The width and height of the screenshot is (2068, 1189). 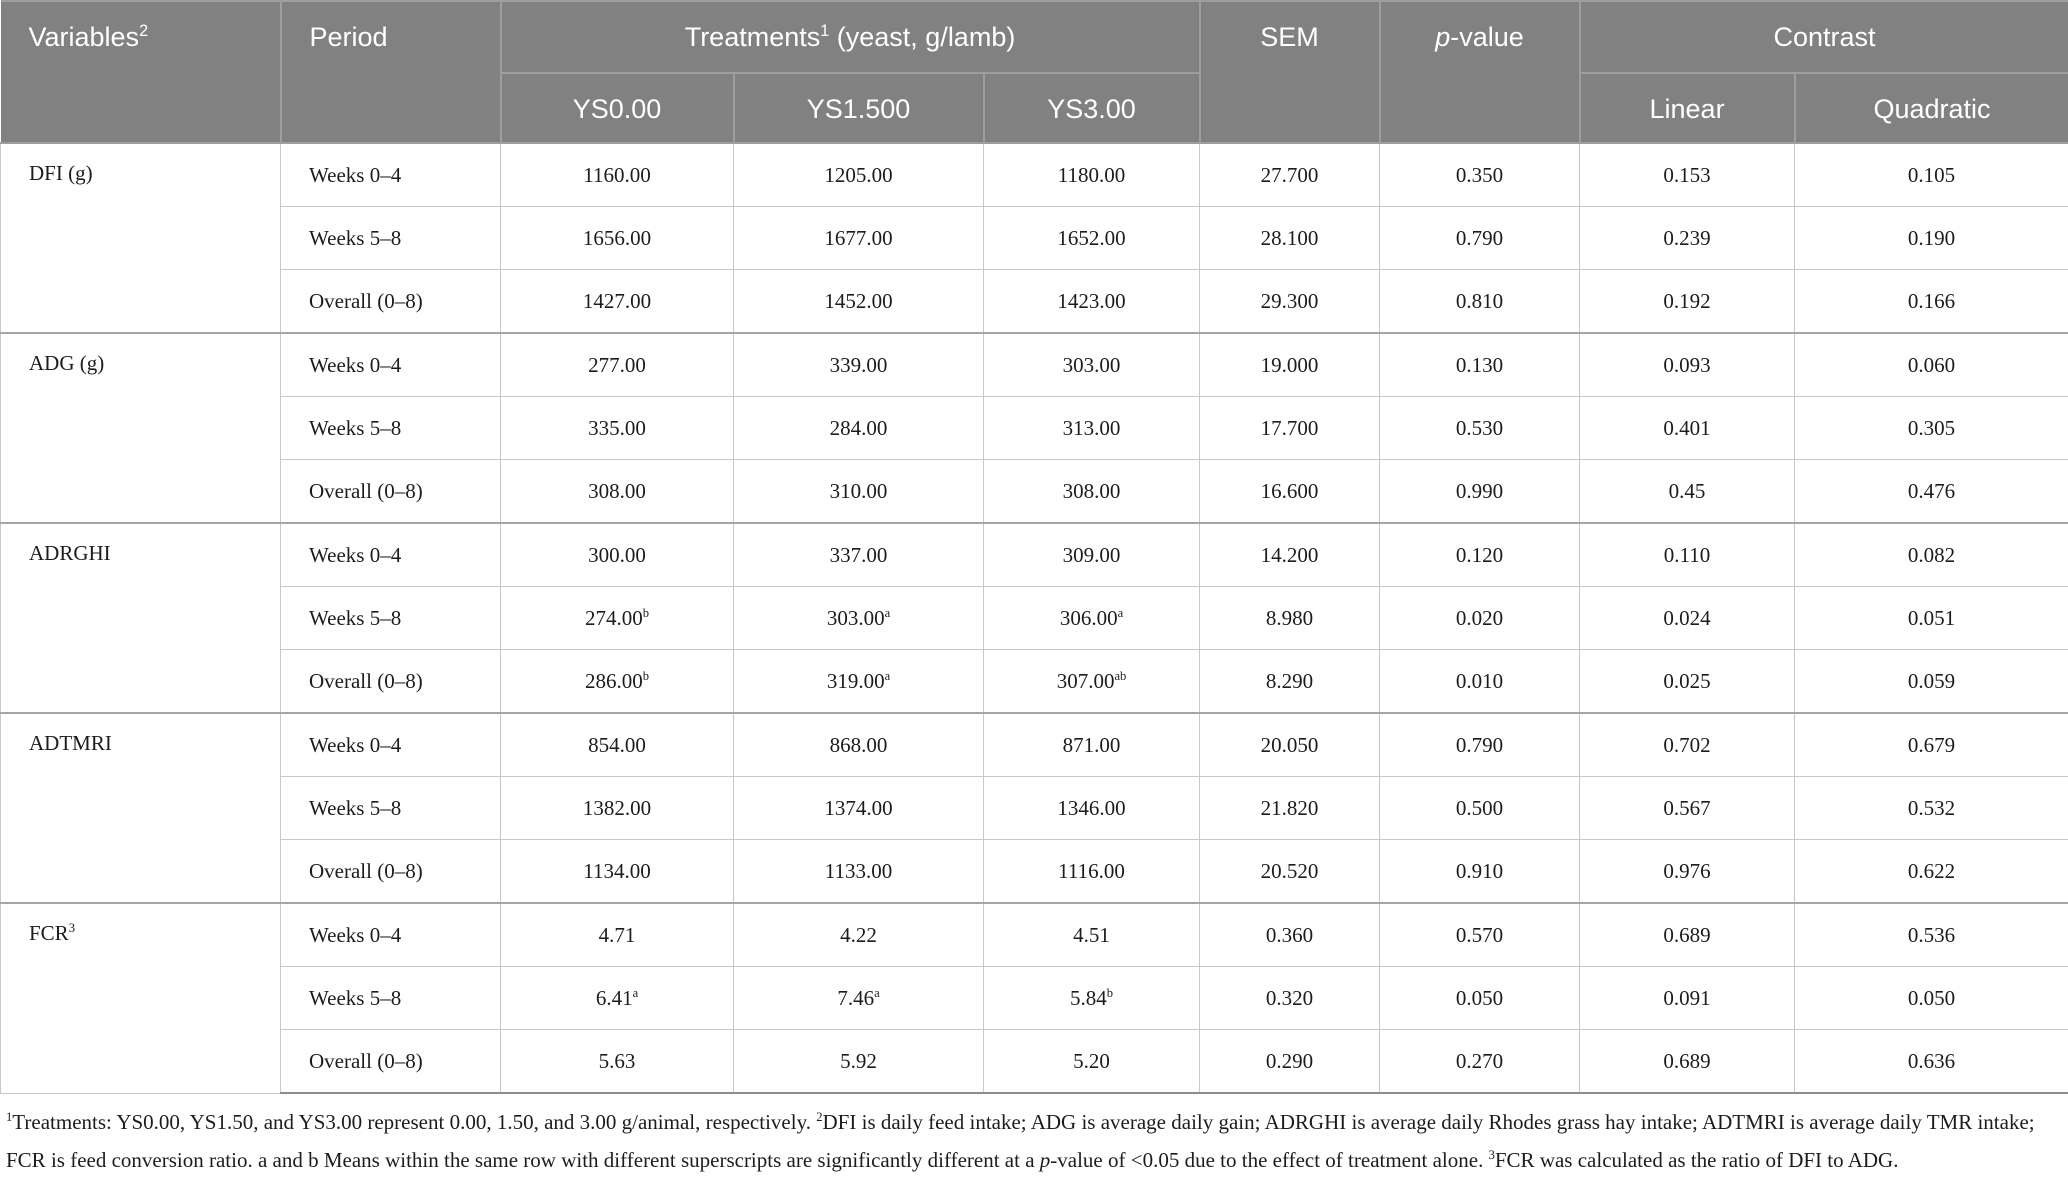 What do you see at coordinates (1687, 871) in the screenshot?
I see `value-cell: 0.976` at bounding box center [1687, 871].